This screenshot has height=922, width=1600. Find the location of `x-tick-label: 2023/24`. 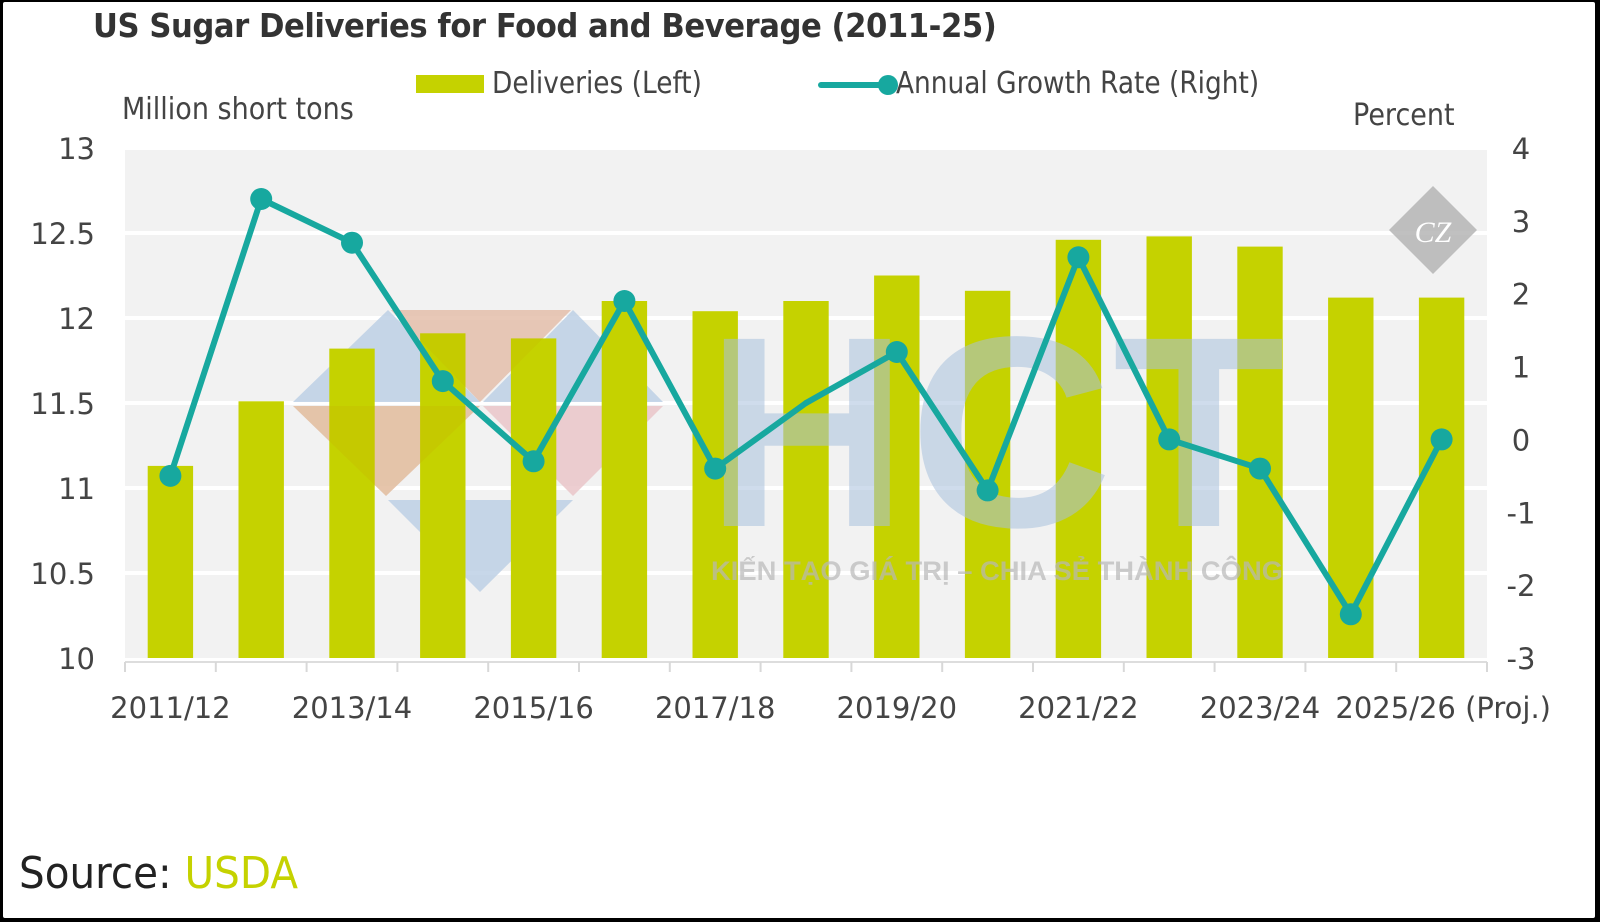

x-tick-label: 2023/24 is located at coordinates (1260, 708).